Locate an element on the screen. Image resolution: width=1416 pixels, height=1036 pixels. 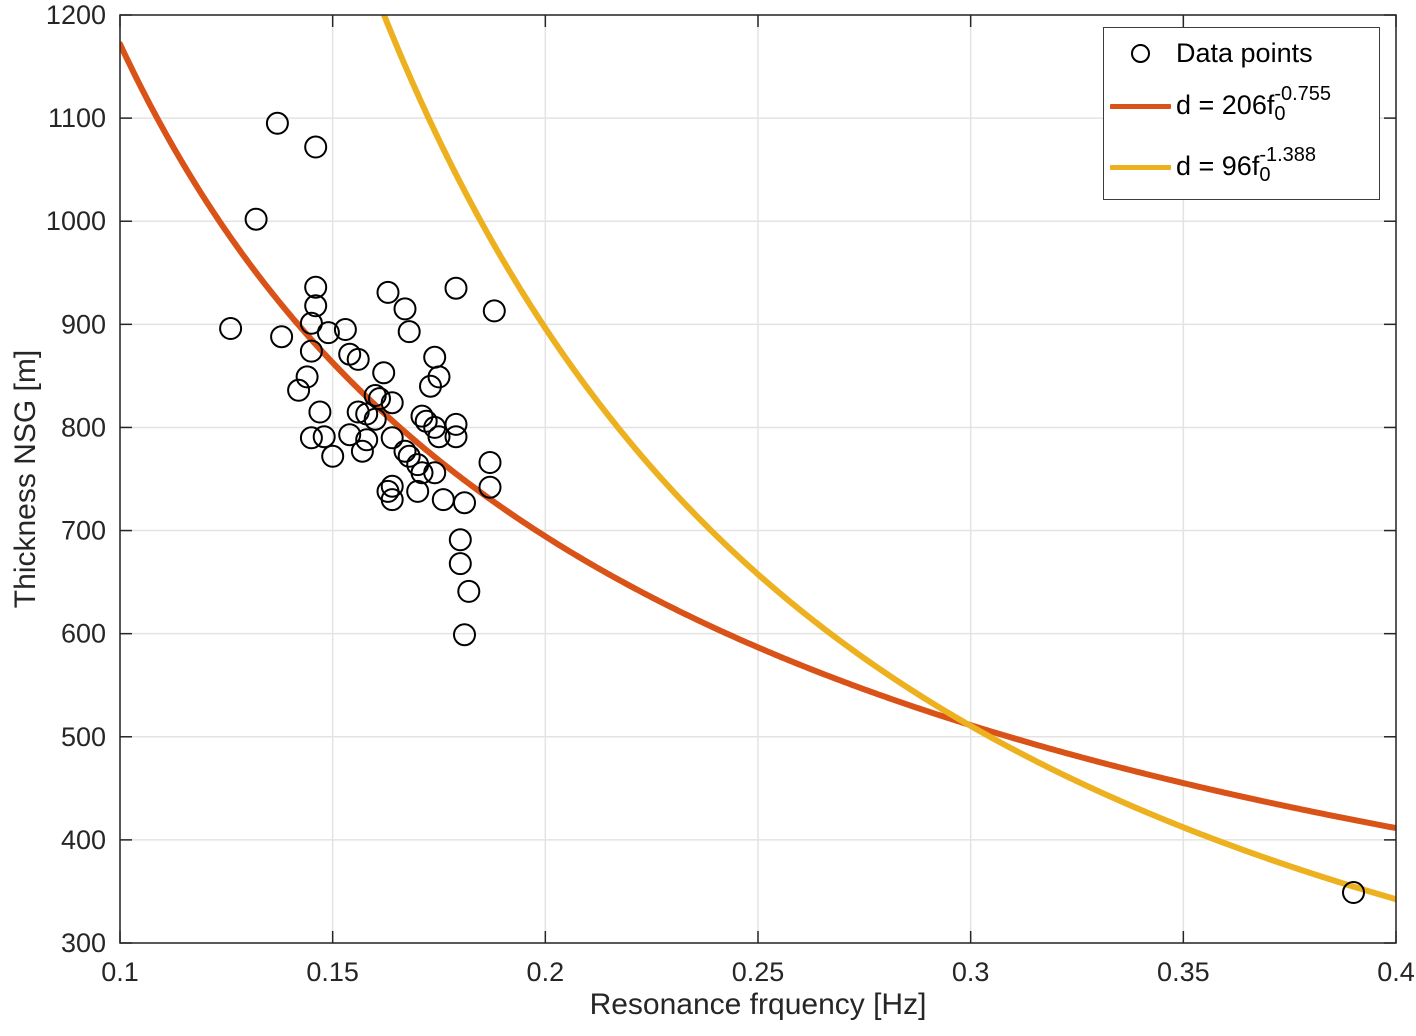
x-axis-label: Resonance frquency [Hz] is located at coordinates (758, 1004).